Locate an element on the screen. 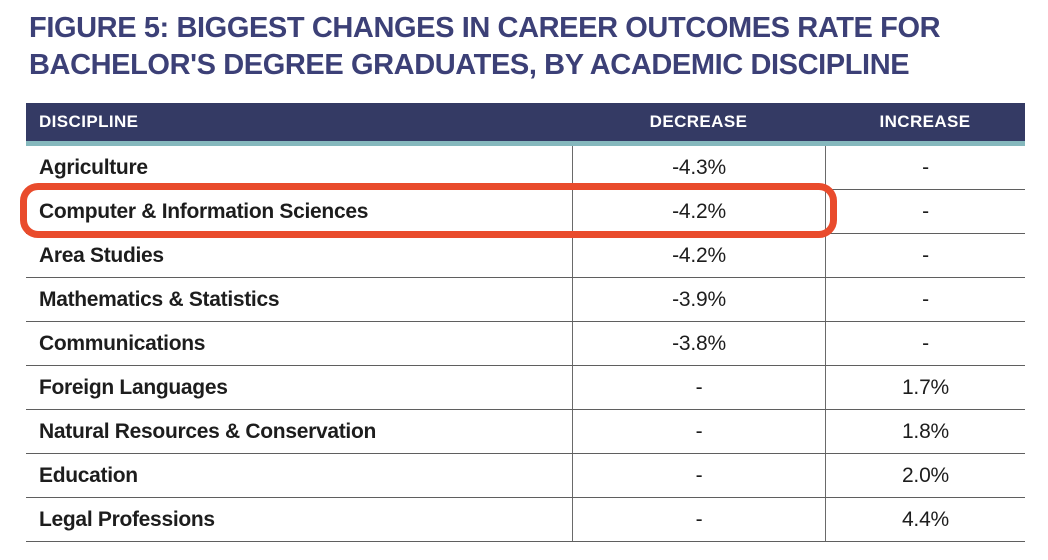  table-header-row: DISCIPLINE DECREASE INCREASE is located at coordinates (525, 122).